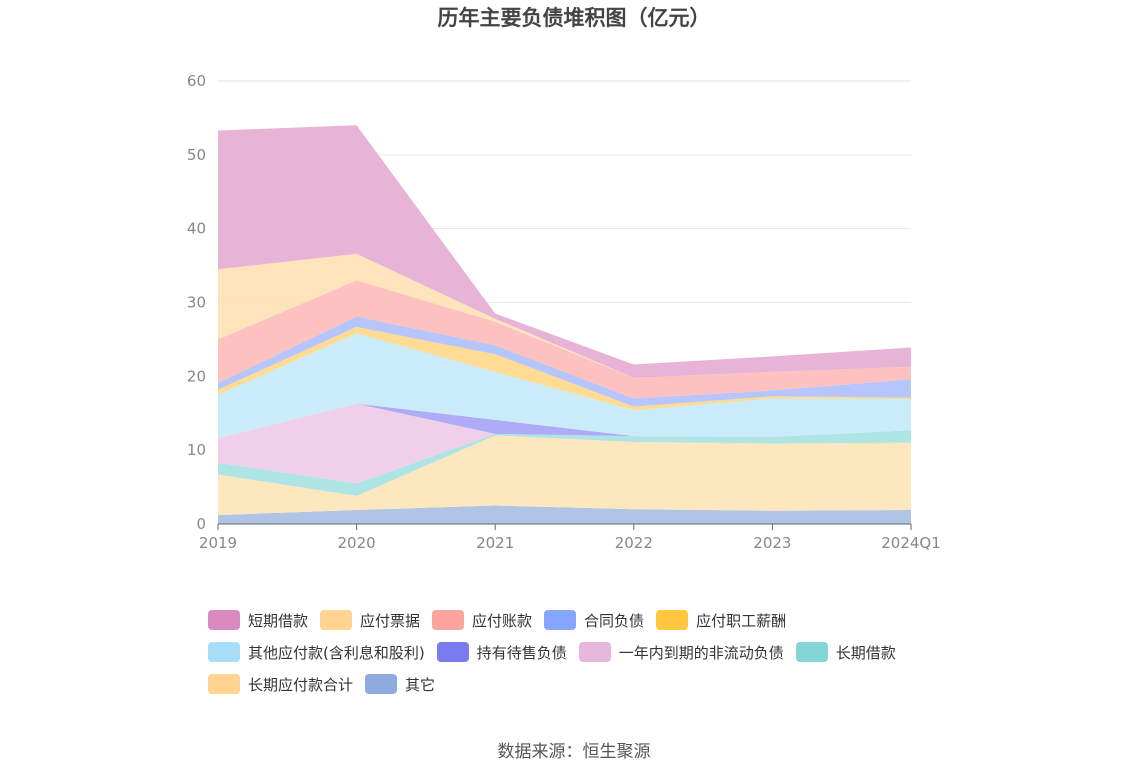  What do you see at coordinates (741, 620) in the screenshot?
I see `legend-label: 应付职工薪酬` at bounding box center [741, 620].